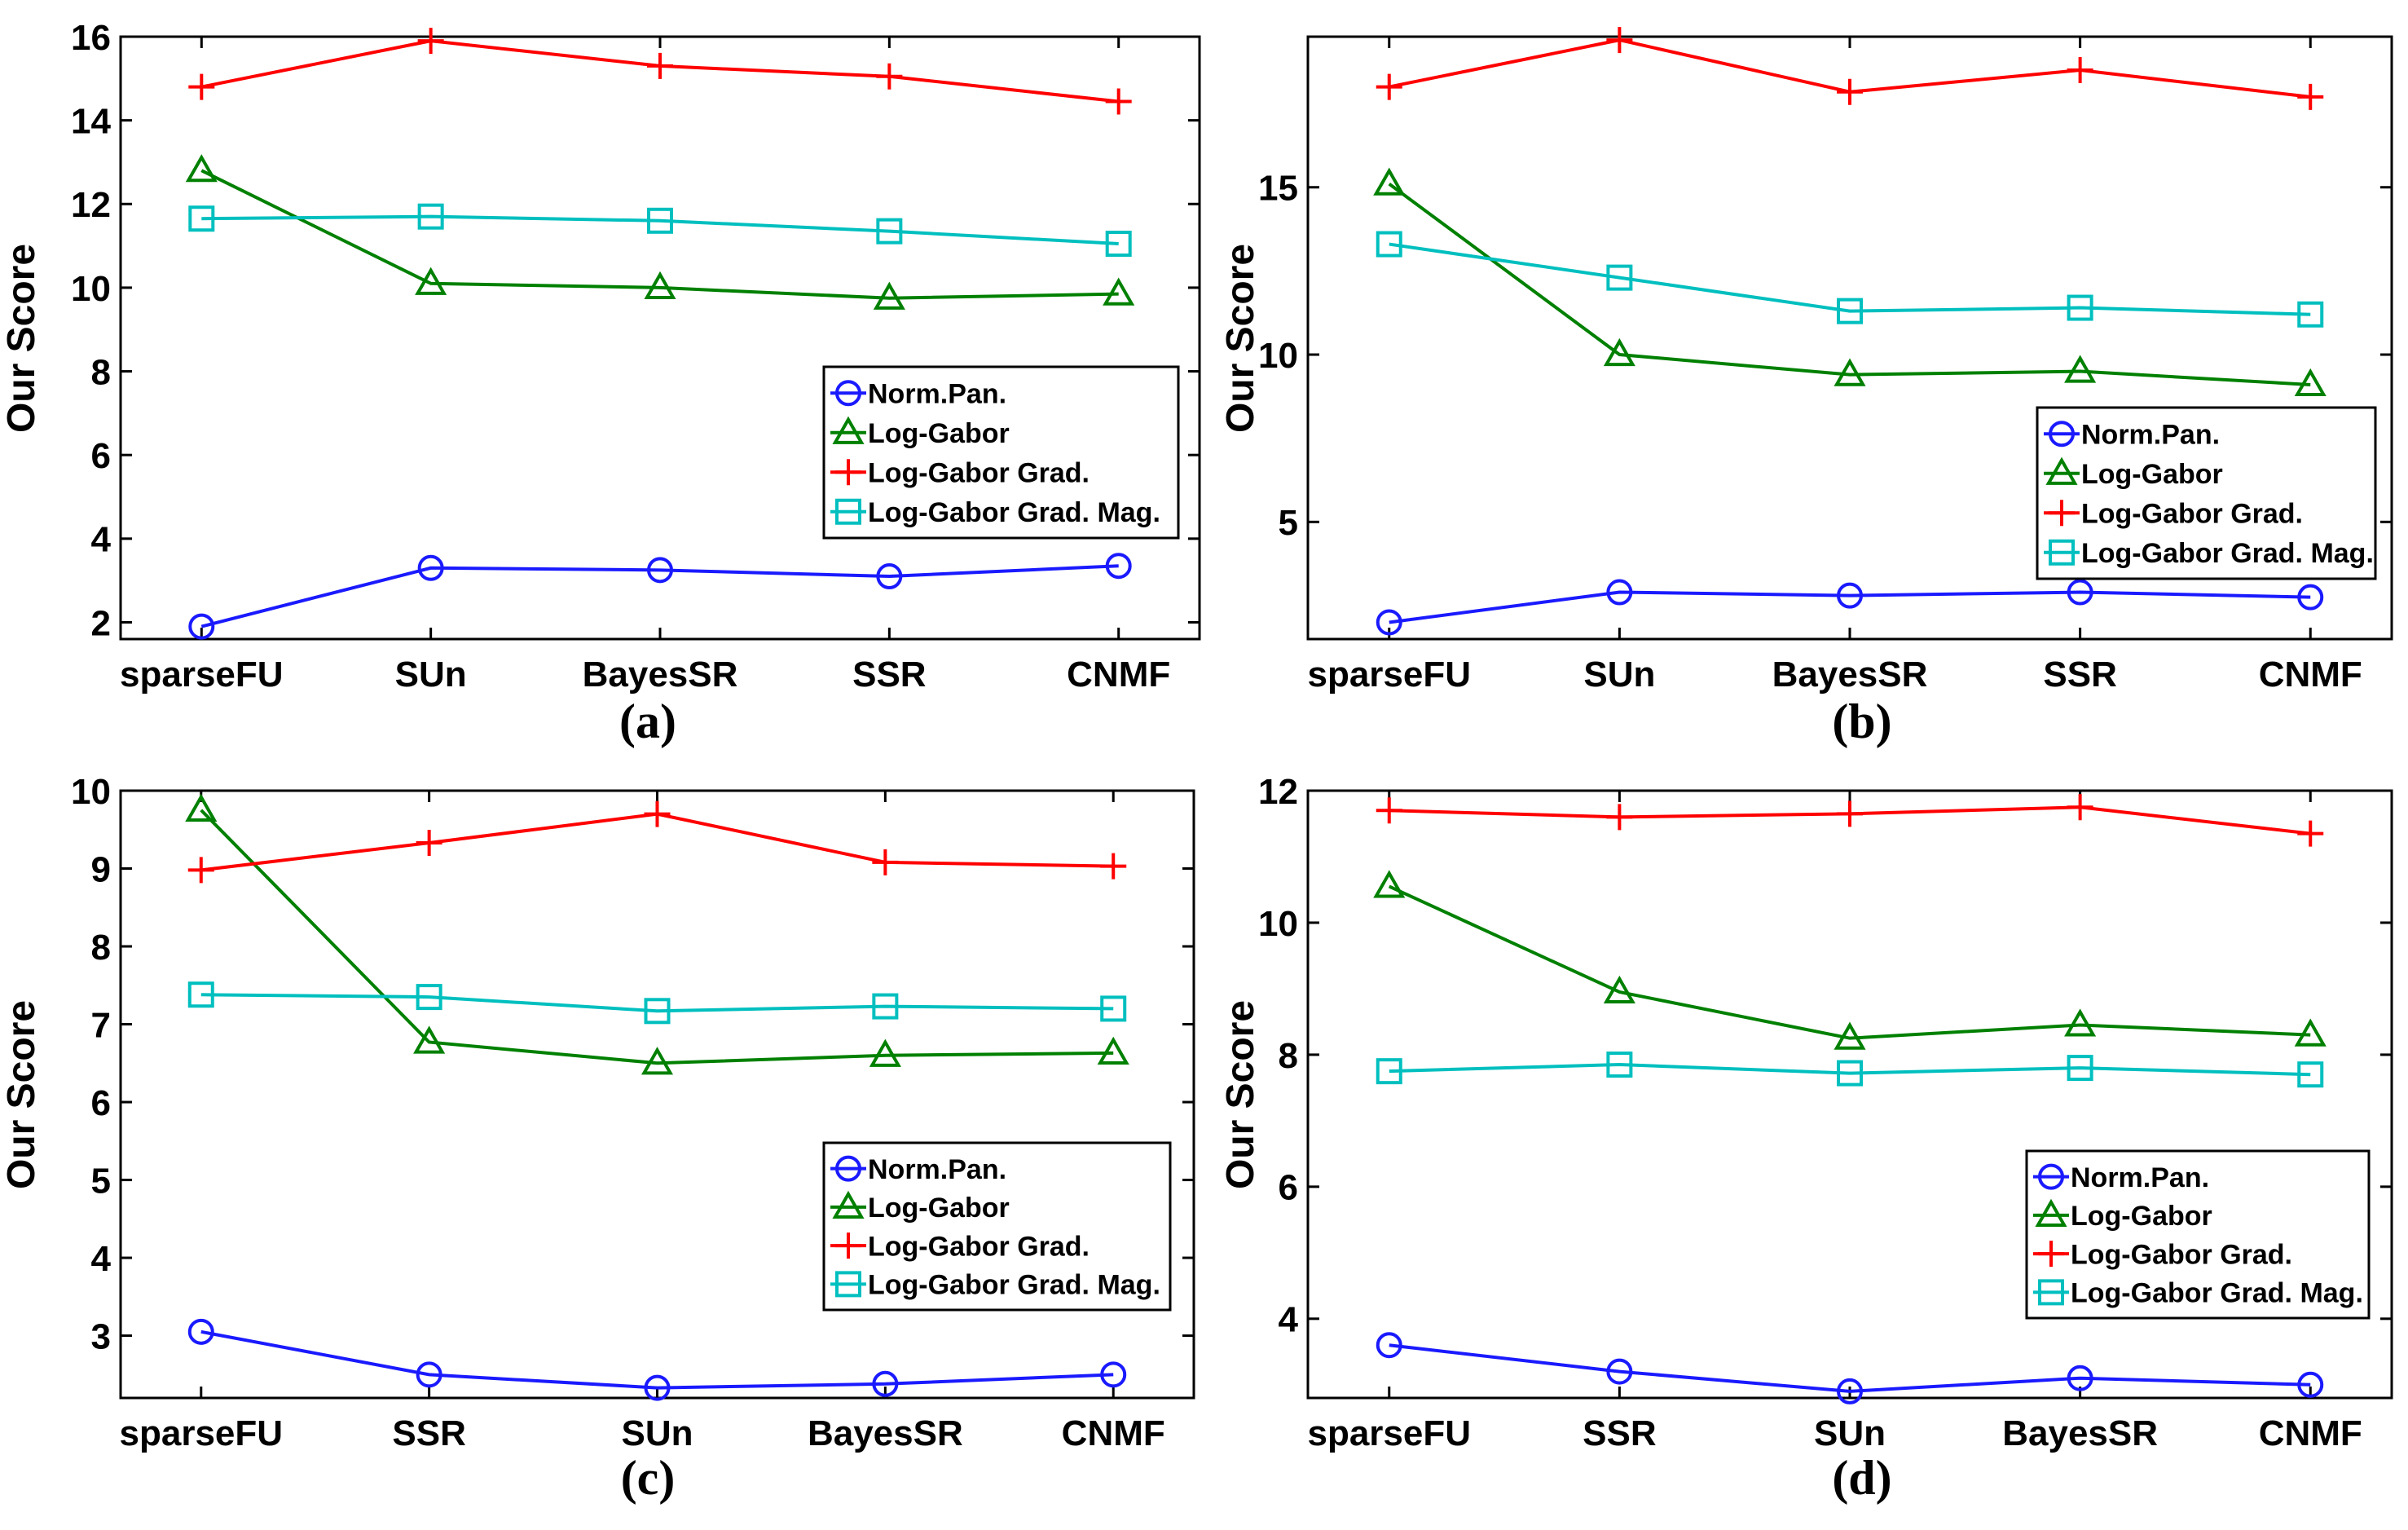 This screenshot has width=2408, height=1530. I want to click on panel-label: (b), so click(1862, 721).